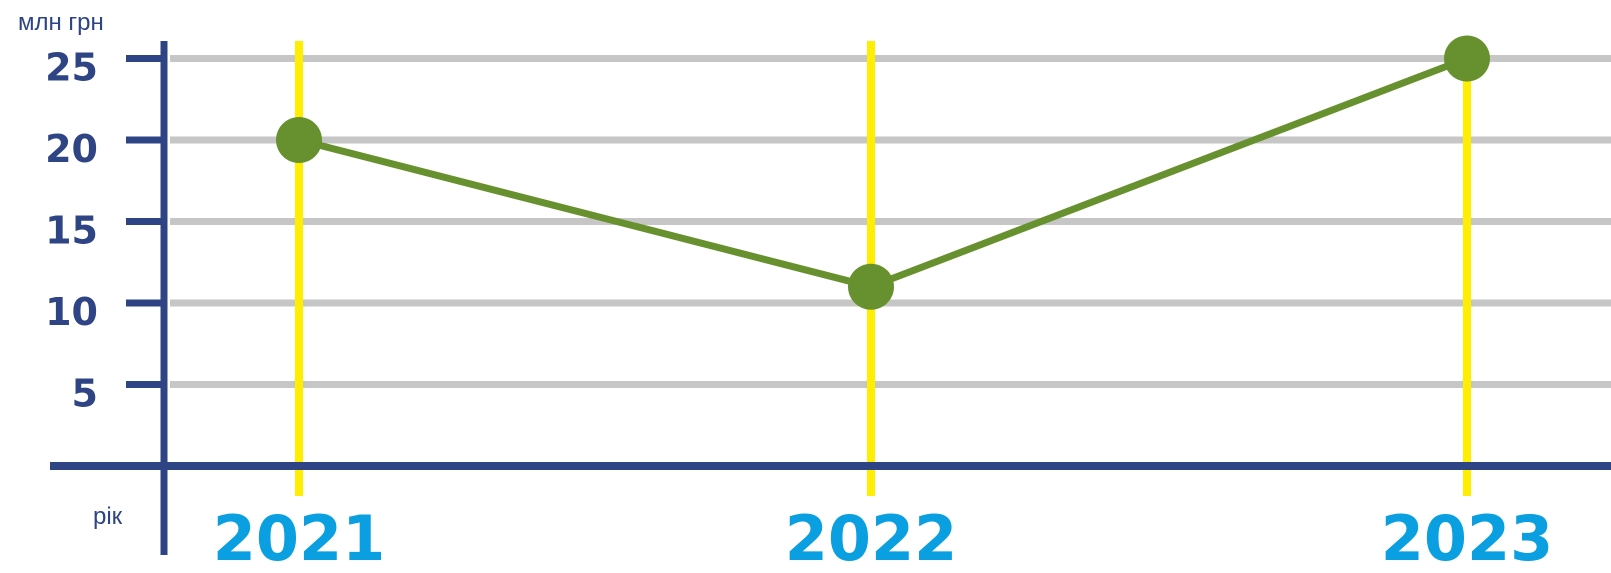 This screenshot has width=1611, height=573. Describe the element at coordinates (871, 286) in the screenshot. I see `data-point-2022` at that location.